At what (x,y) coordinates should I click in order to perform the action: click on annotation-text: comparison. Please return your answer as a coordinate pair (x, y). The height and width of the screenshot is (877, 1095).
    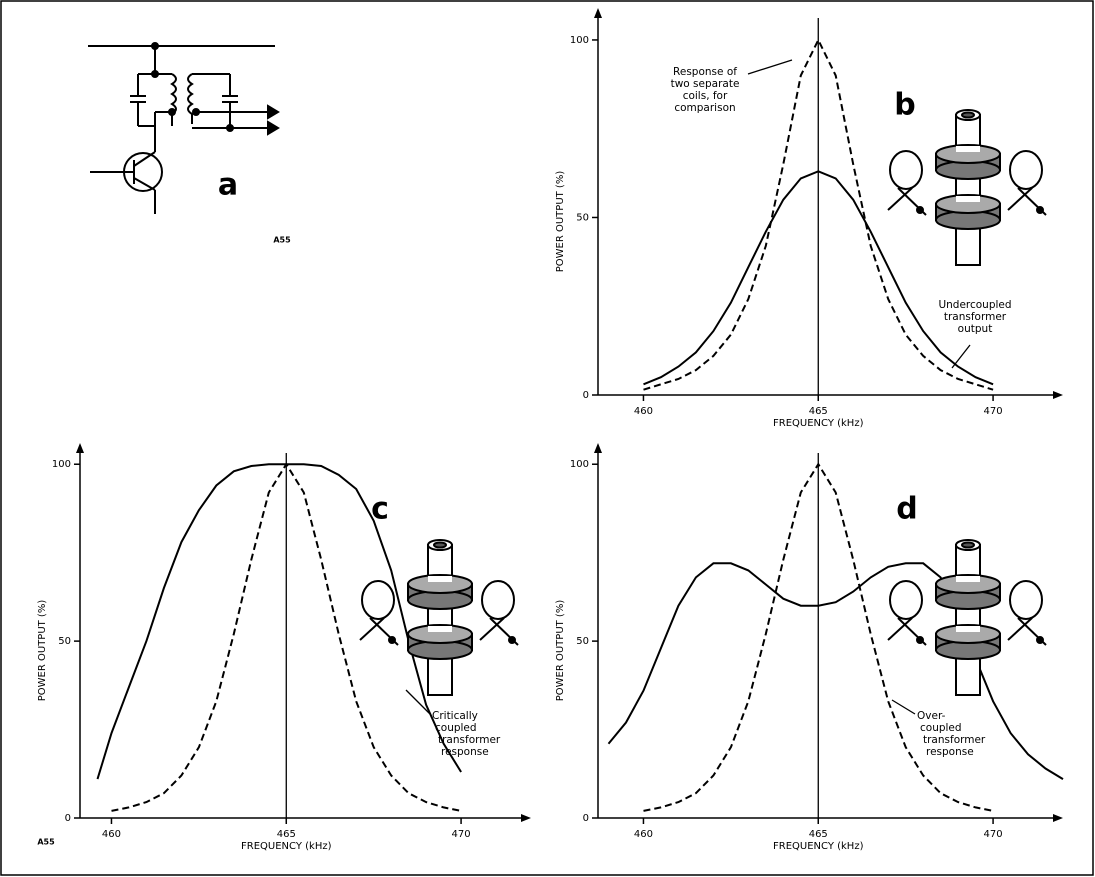
    Looking at the image, I should click on (704, 108).